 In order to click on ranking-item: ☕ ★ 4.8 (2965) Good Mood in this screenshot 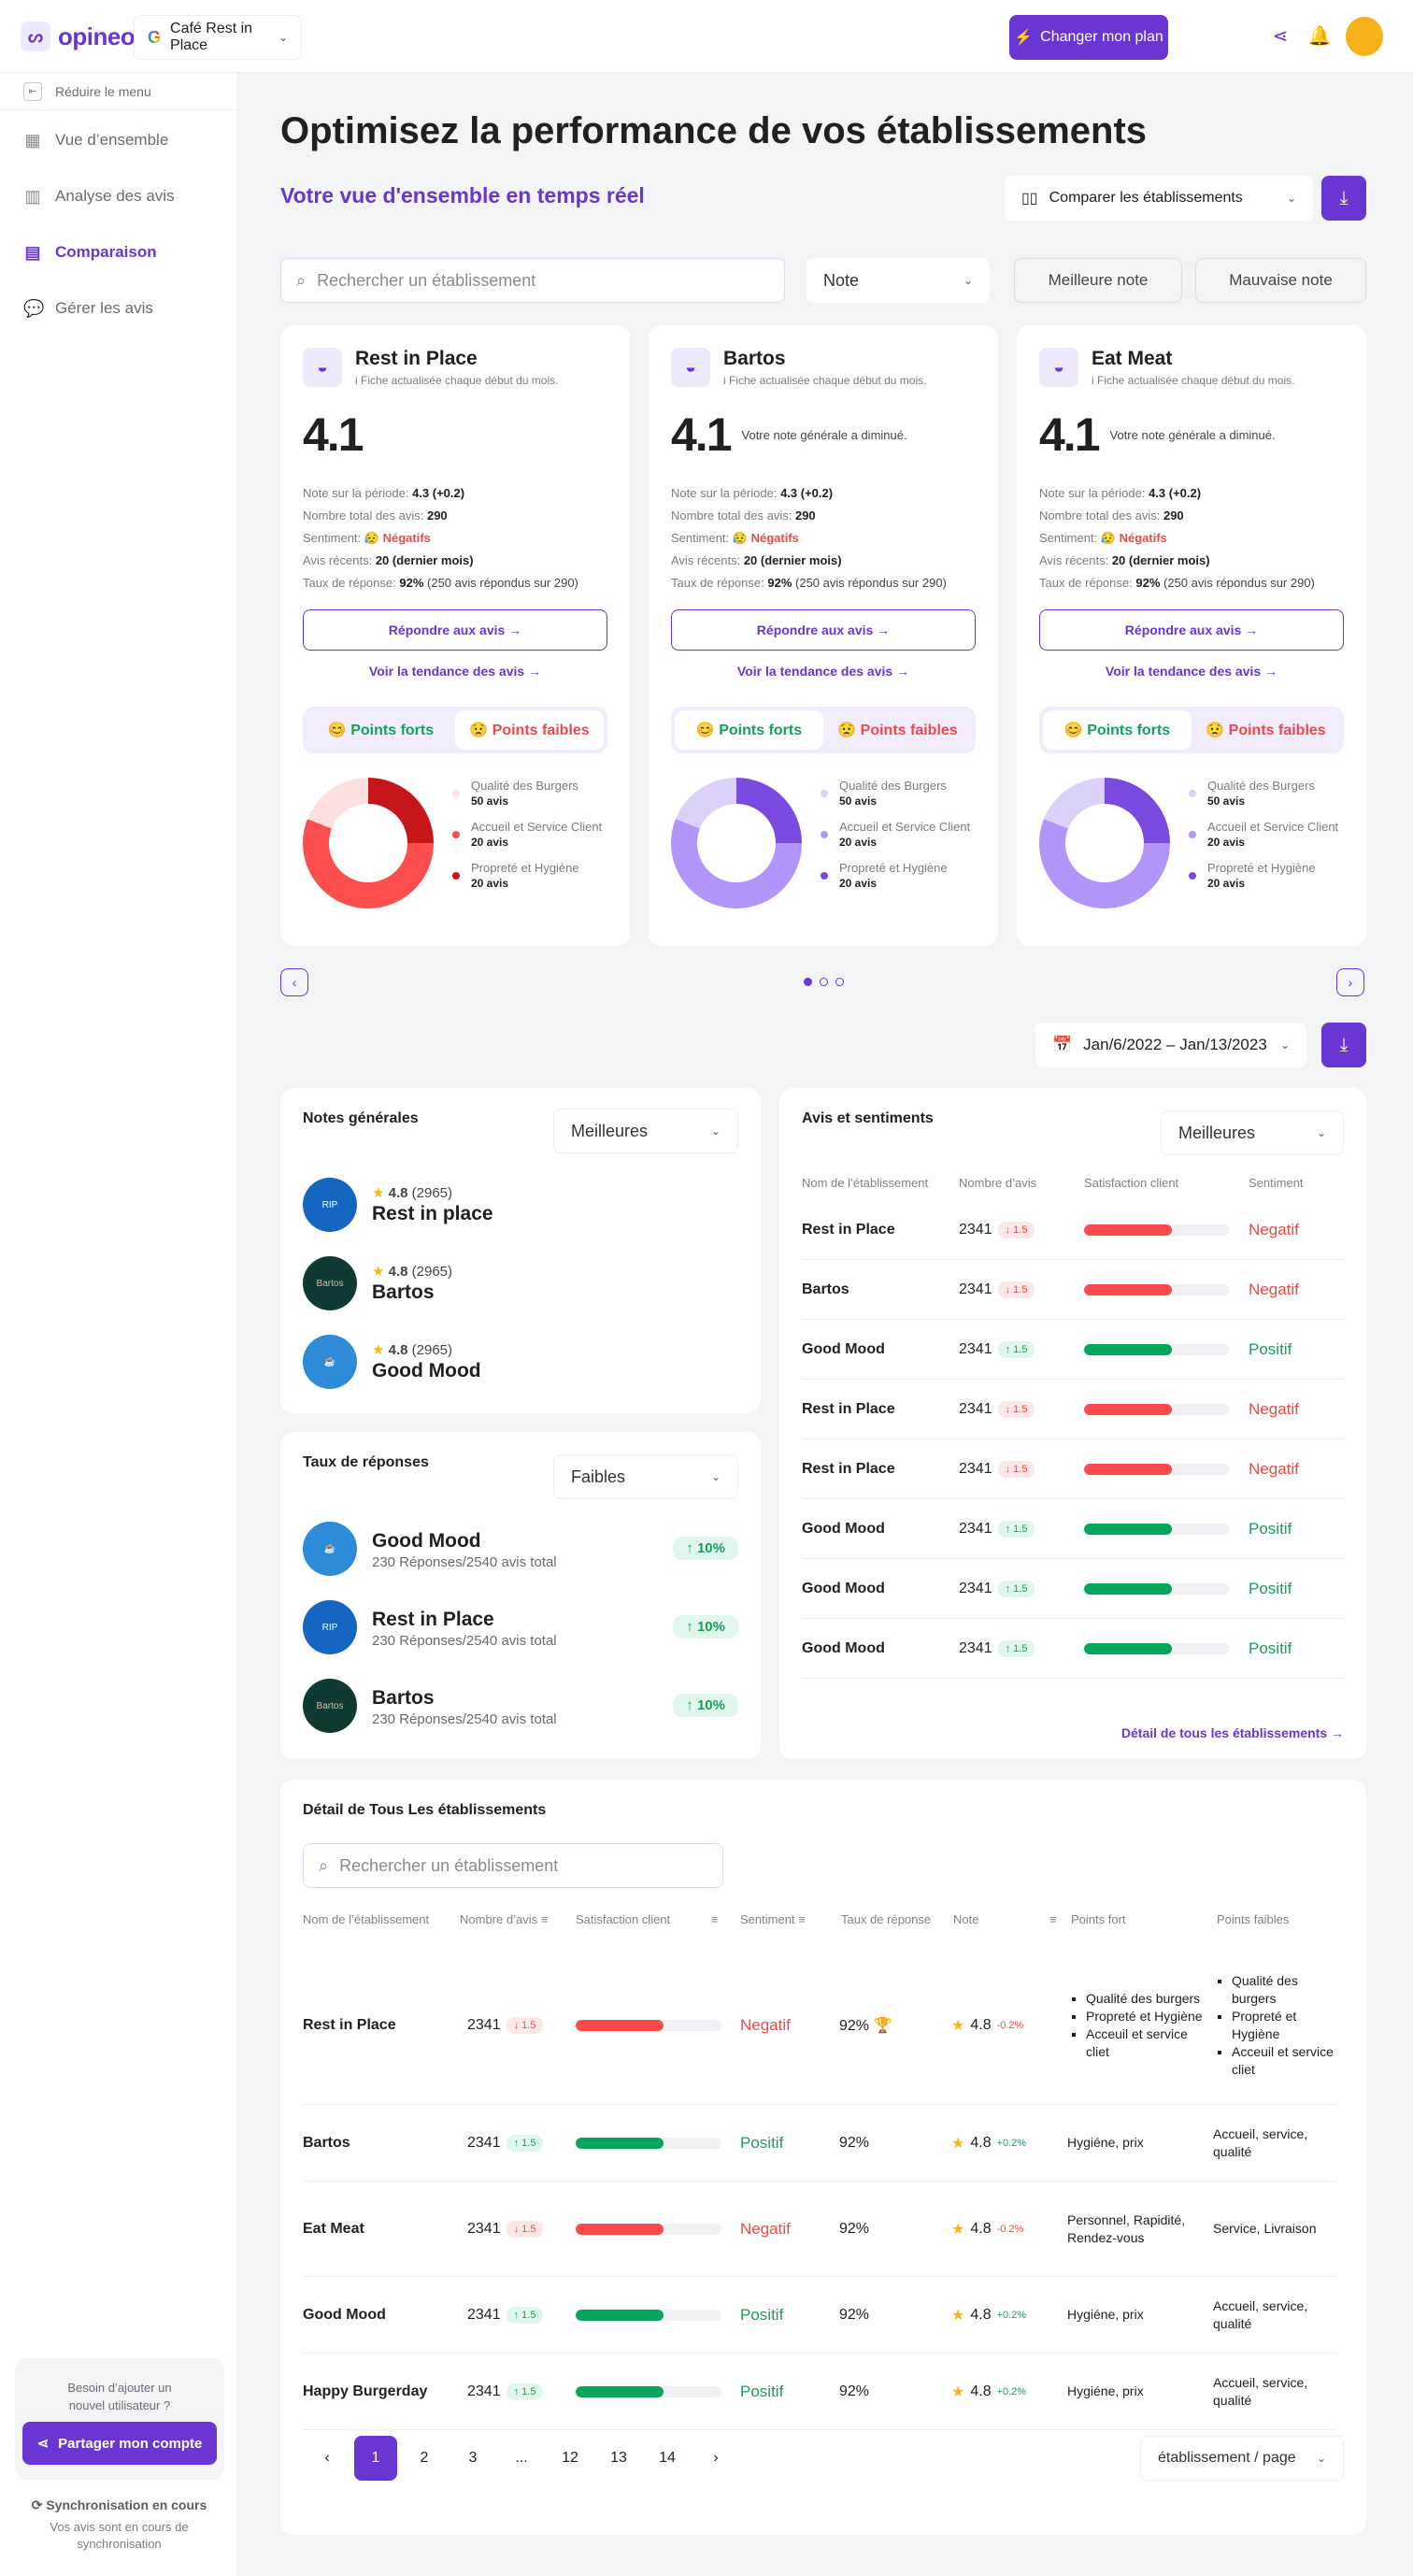, I will do `click(392, 1362)`.